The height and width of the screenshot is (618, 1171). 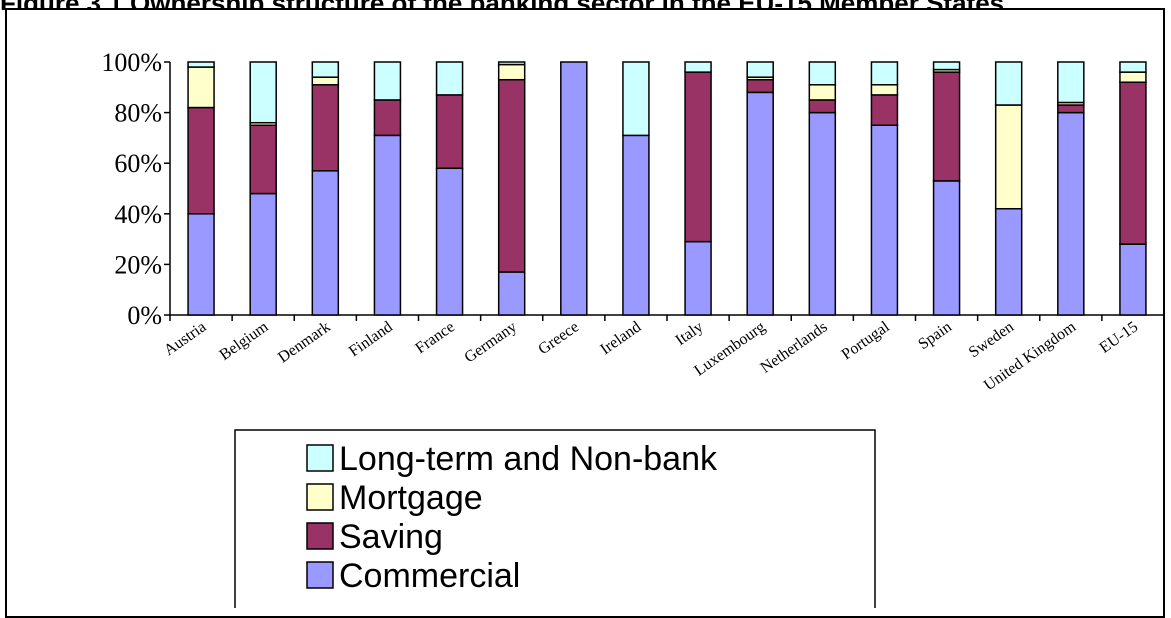 I want to click on bar-segment-commercial-united-kingdom, so click(x=1071, y=213).